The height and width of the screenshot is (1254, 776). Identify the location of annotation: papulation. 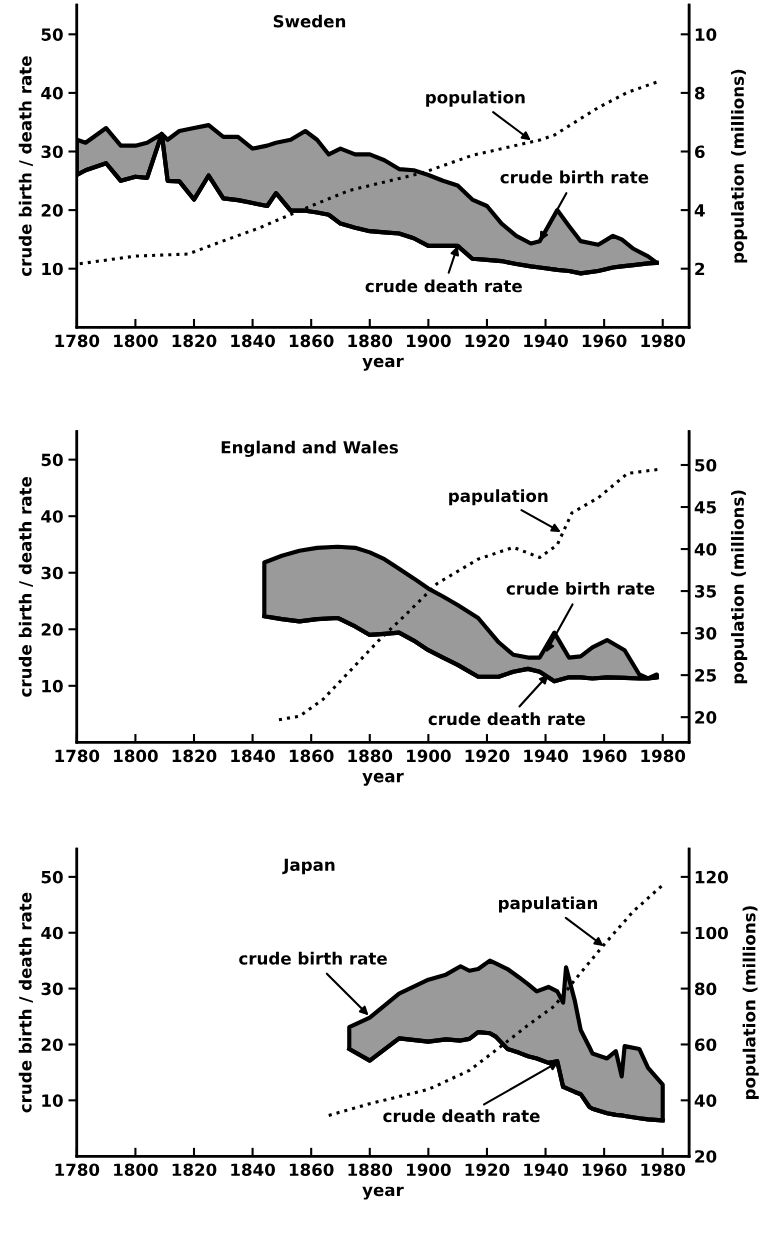
(498, 497).